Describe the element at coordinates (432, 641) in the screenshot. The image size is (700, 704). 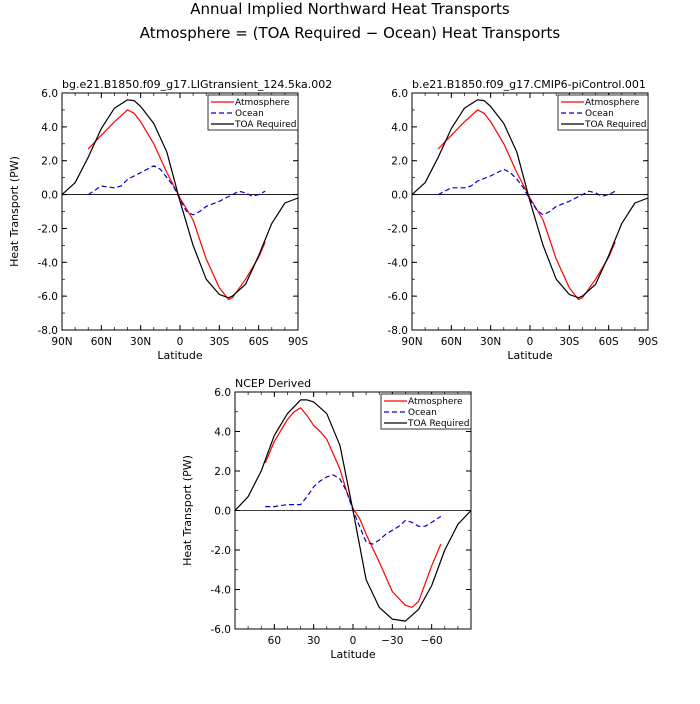
I see `x-tick-label: −60` at that location.